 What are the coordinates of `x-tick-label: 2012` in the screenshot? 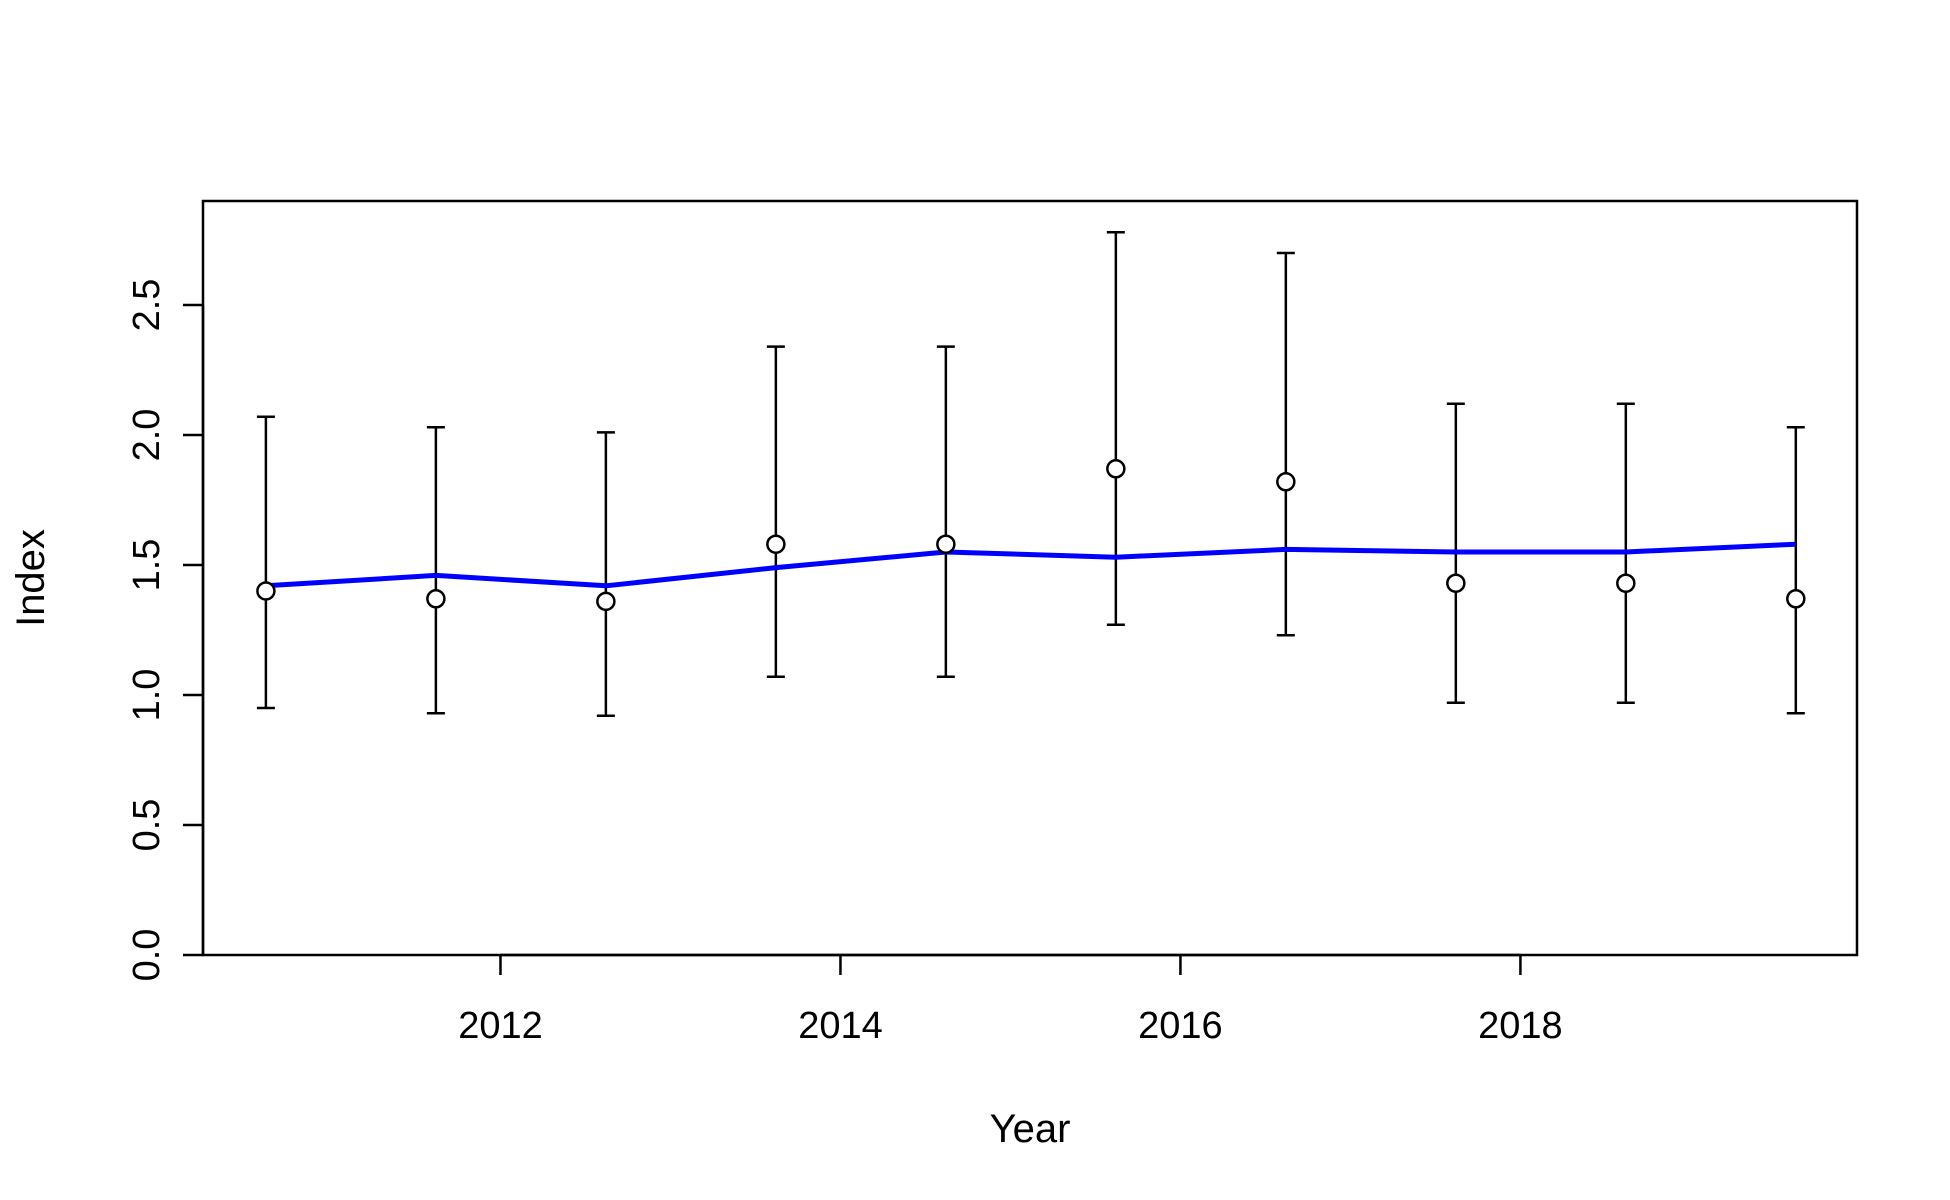 It's located at (500, 1026).